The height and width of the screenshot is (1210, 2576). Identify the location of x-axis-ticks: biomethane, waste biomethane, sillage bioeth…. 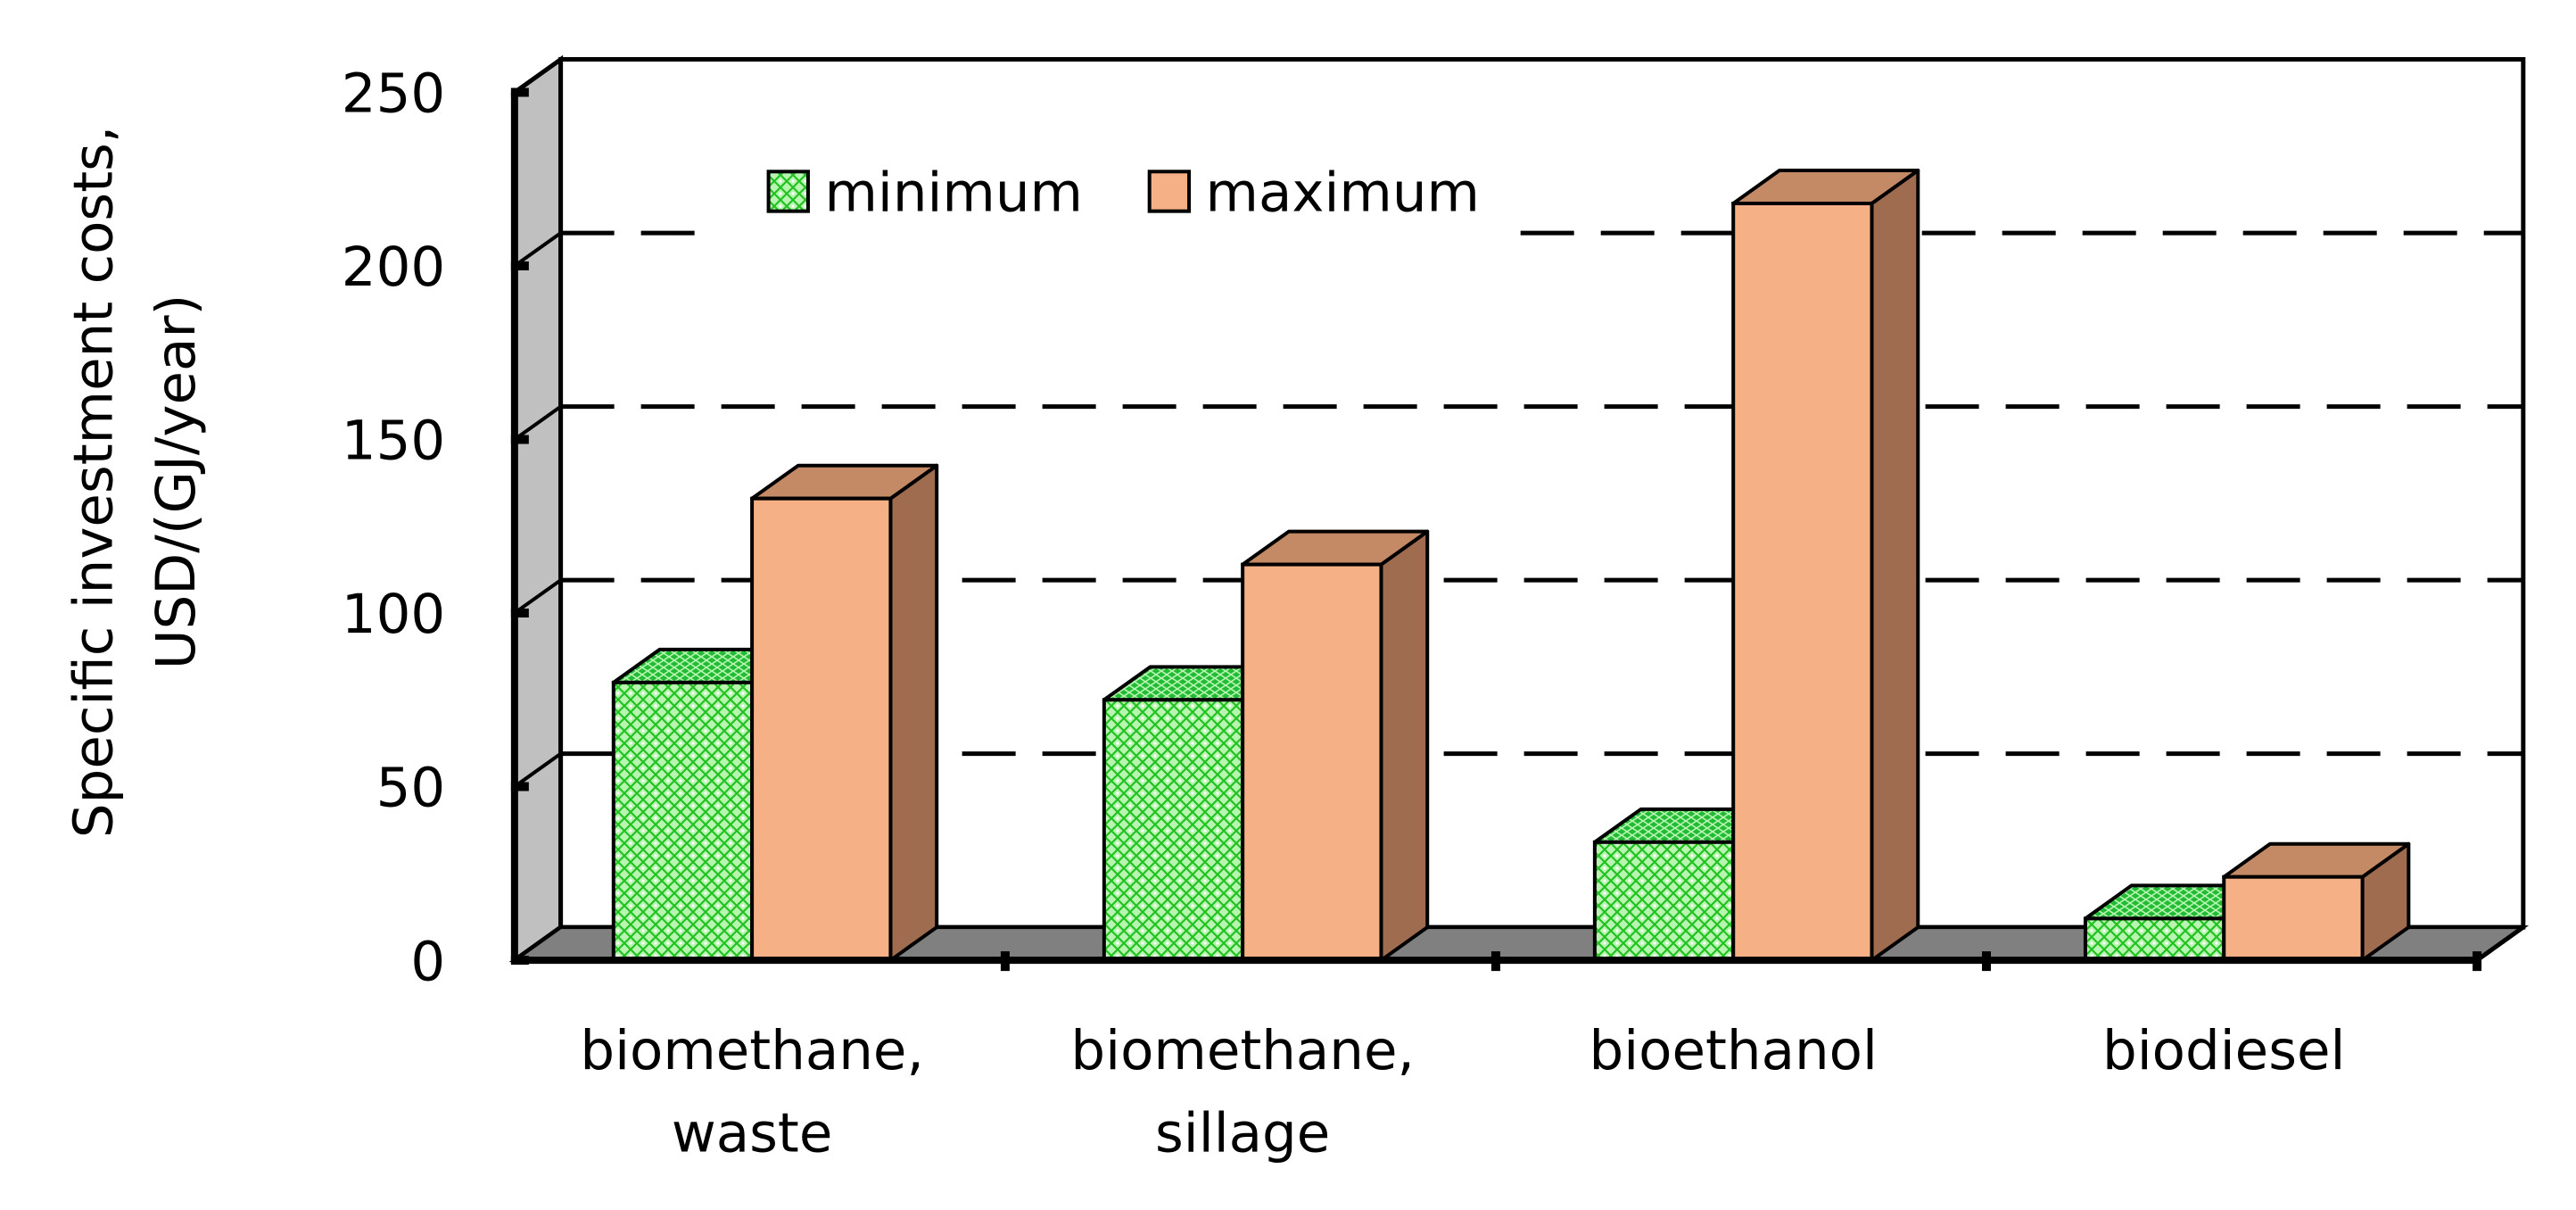
(1531, 1058).